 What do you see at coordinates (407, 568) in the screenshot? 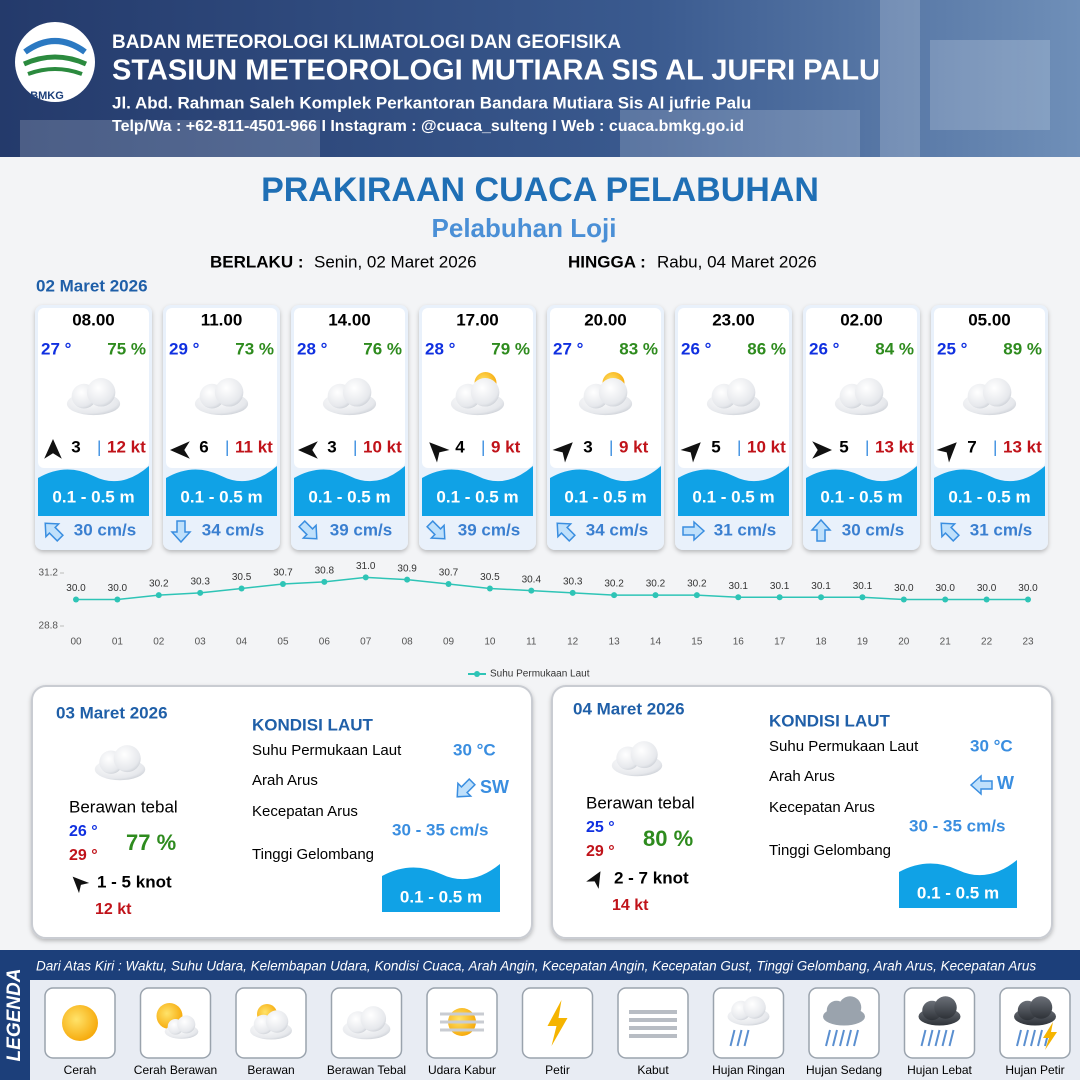
I see `sst-value-label: 30.9` at bounding box center [407, 568].